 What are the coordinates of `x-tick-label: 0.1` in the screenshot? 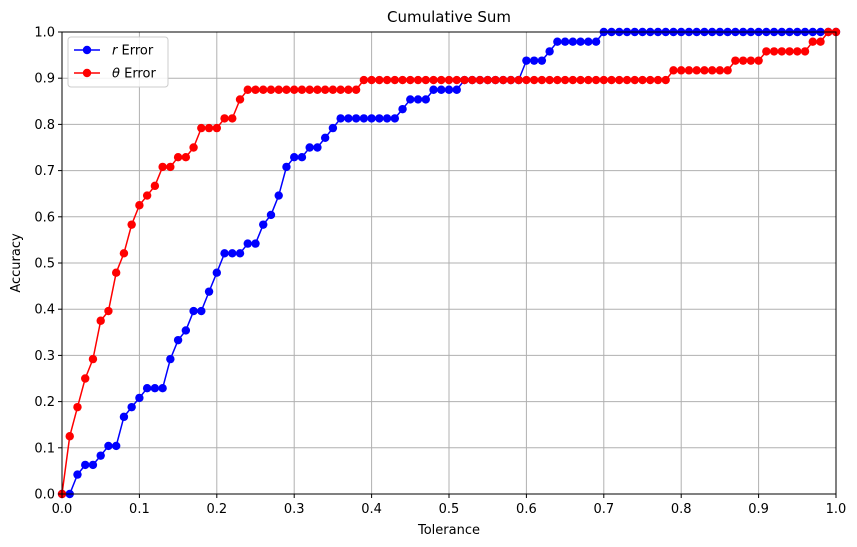 It's located at (139, 509).